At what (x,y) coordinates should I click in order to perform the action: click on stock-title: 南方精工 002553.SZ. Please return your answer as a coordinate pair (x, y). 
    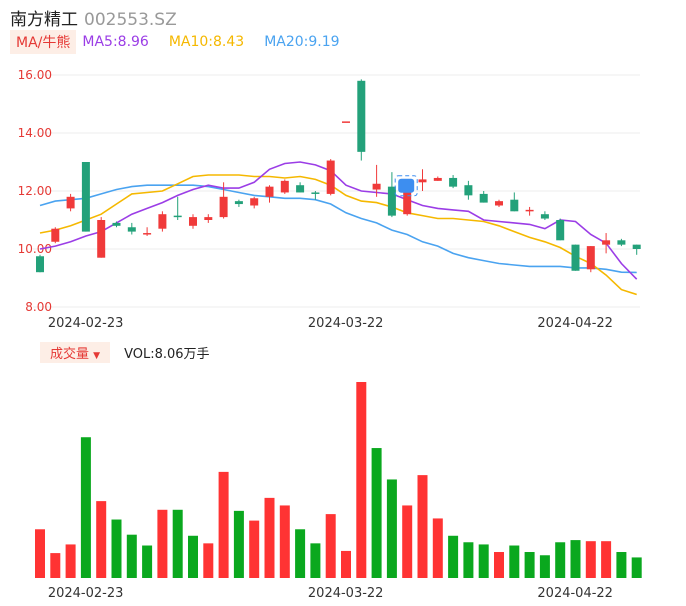
    Looking at the image, I should click on (93, 17).